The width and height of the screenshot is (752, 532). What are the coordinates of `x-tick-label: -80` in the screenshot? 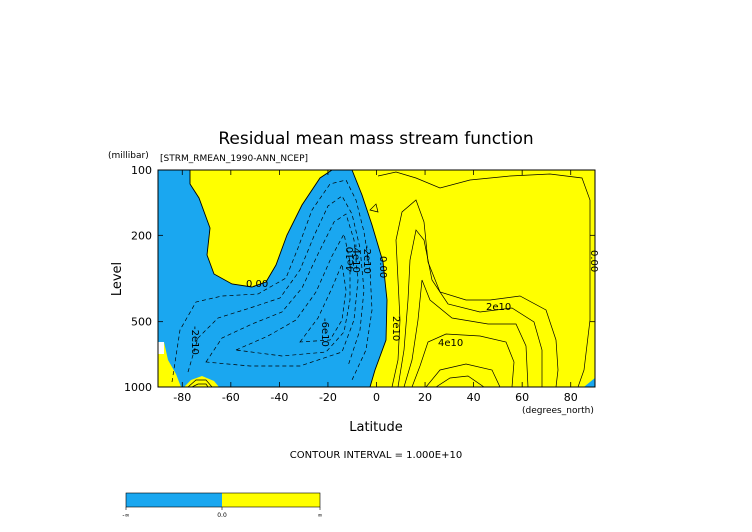 It's located at (182, 397).